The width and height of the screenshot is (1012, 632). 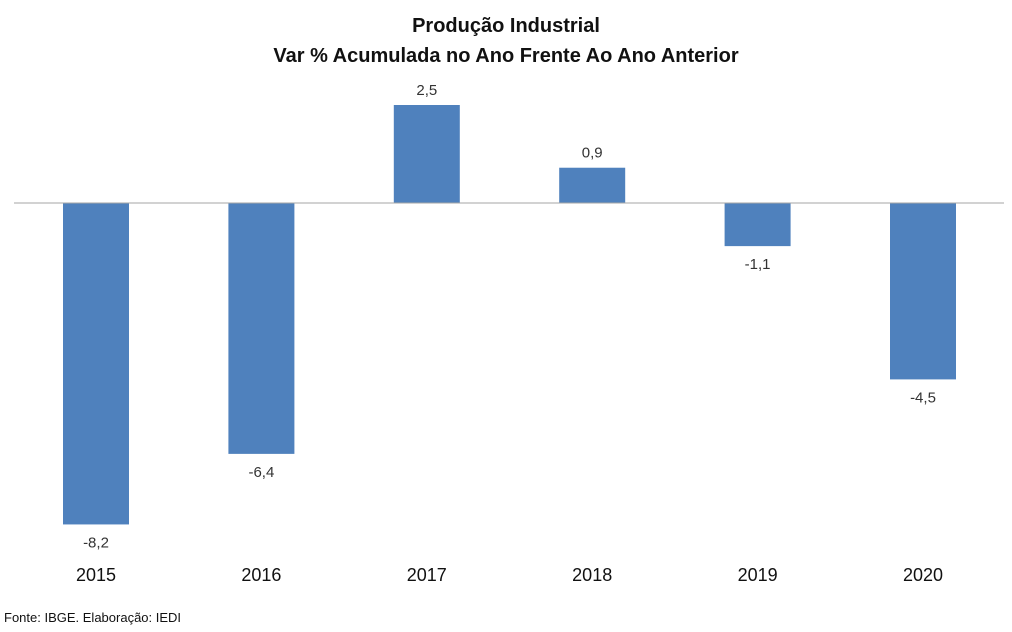 What do you see at coordinates (261, 328) in the screenshot?
I see `bar-2016` at bounding box center [261, 328].